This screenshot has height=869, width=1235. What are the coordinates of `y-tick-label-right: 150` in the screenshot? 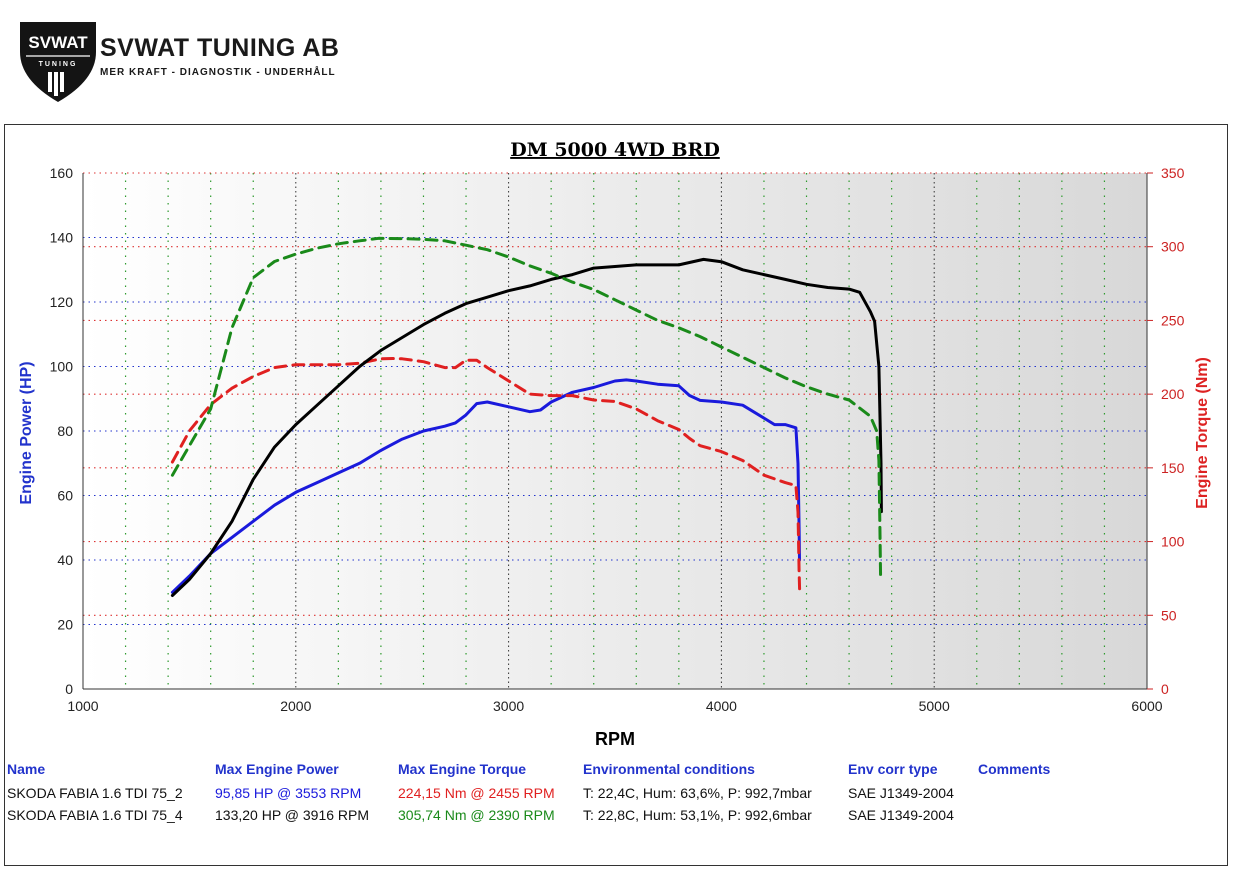 It's located at (1173, 468).